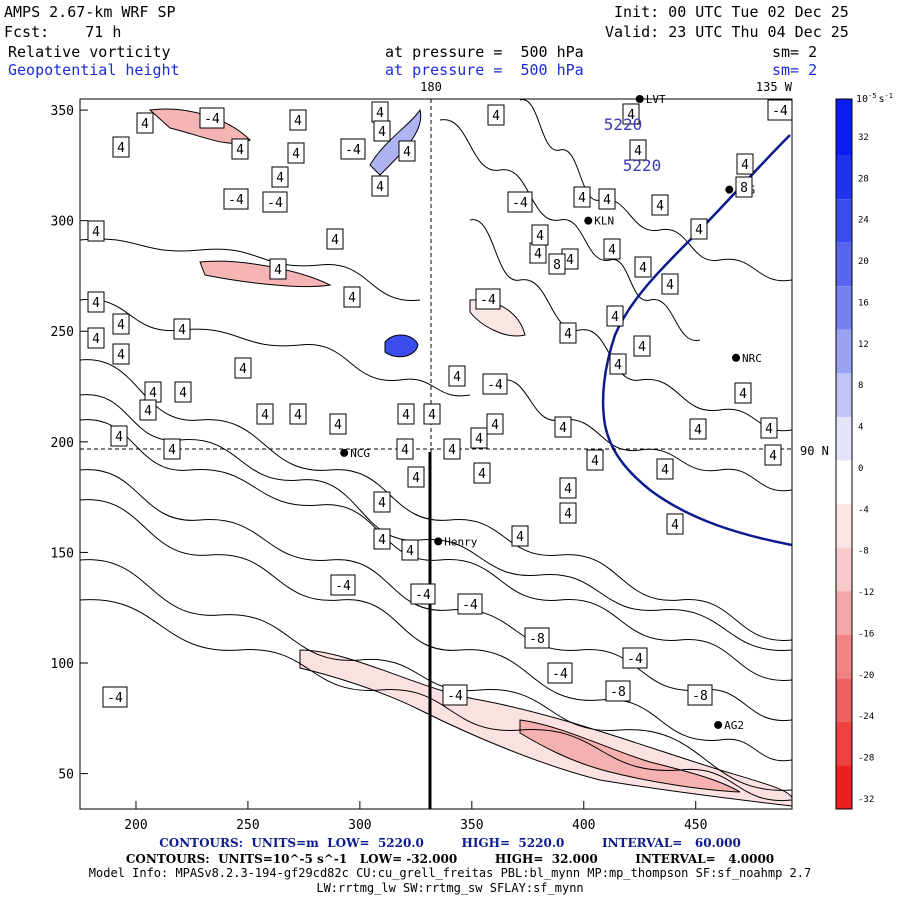 The width and height of the screenshot is (900, 900). I want to click on x-tick-label: 450, so click(695, 825).